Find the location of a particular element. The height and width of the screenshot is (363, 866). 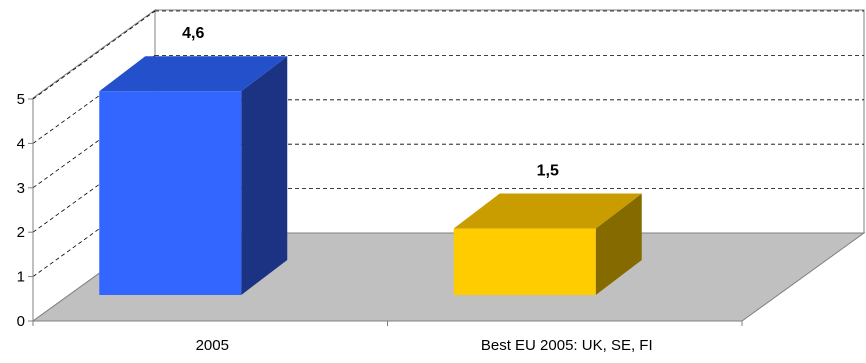

y-tick-label: 4 is located at coordinates (21, 143).